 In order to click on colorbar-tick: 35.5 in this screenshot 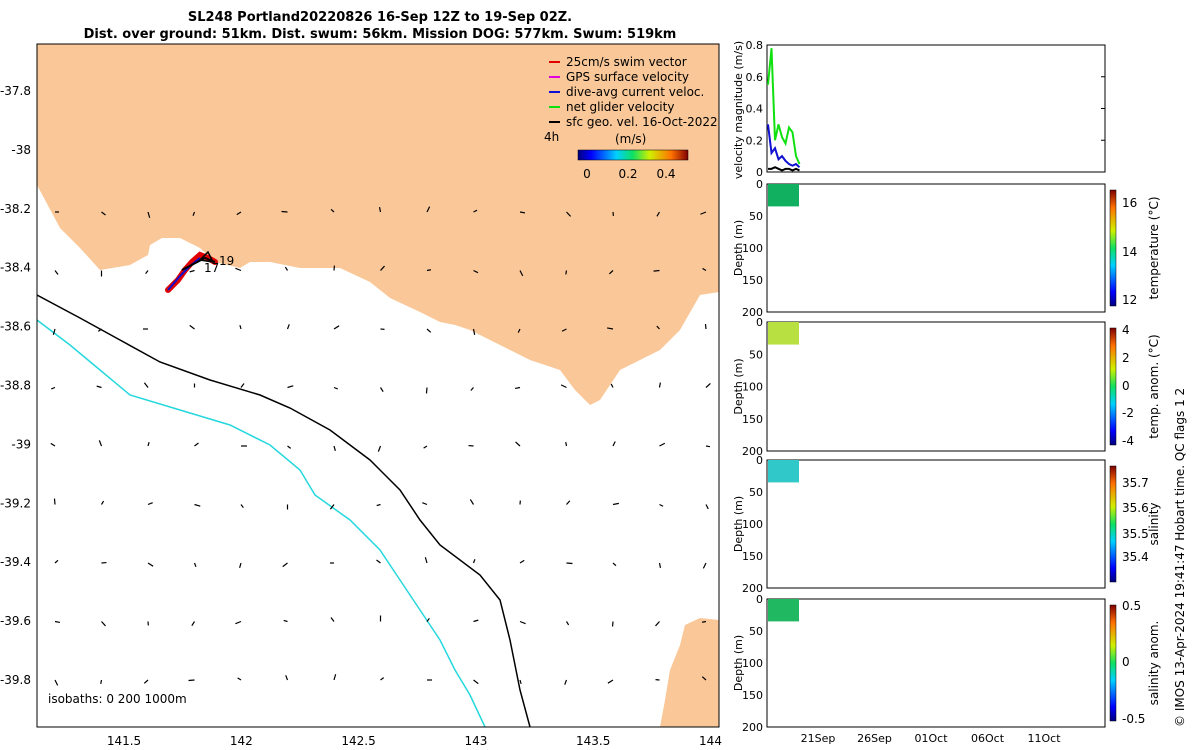, I will do `click(1135, 534)`.